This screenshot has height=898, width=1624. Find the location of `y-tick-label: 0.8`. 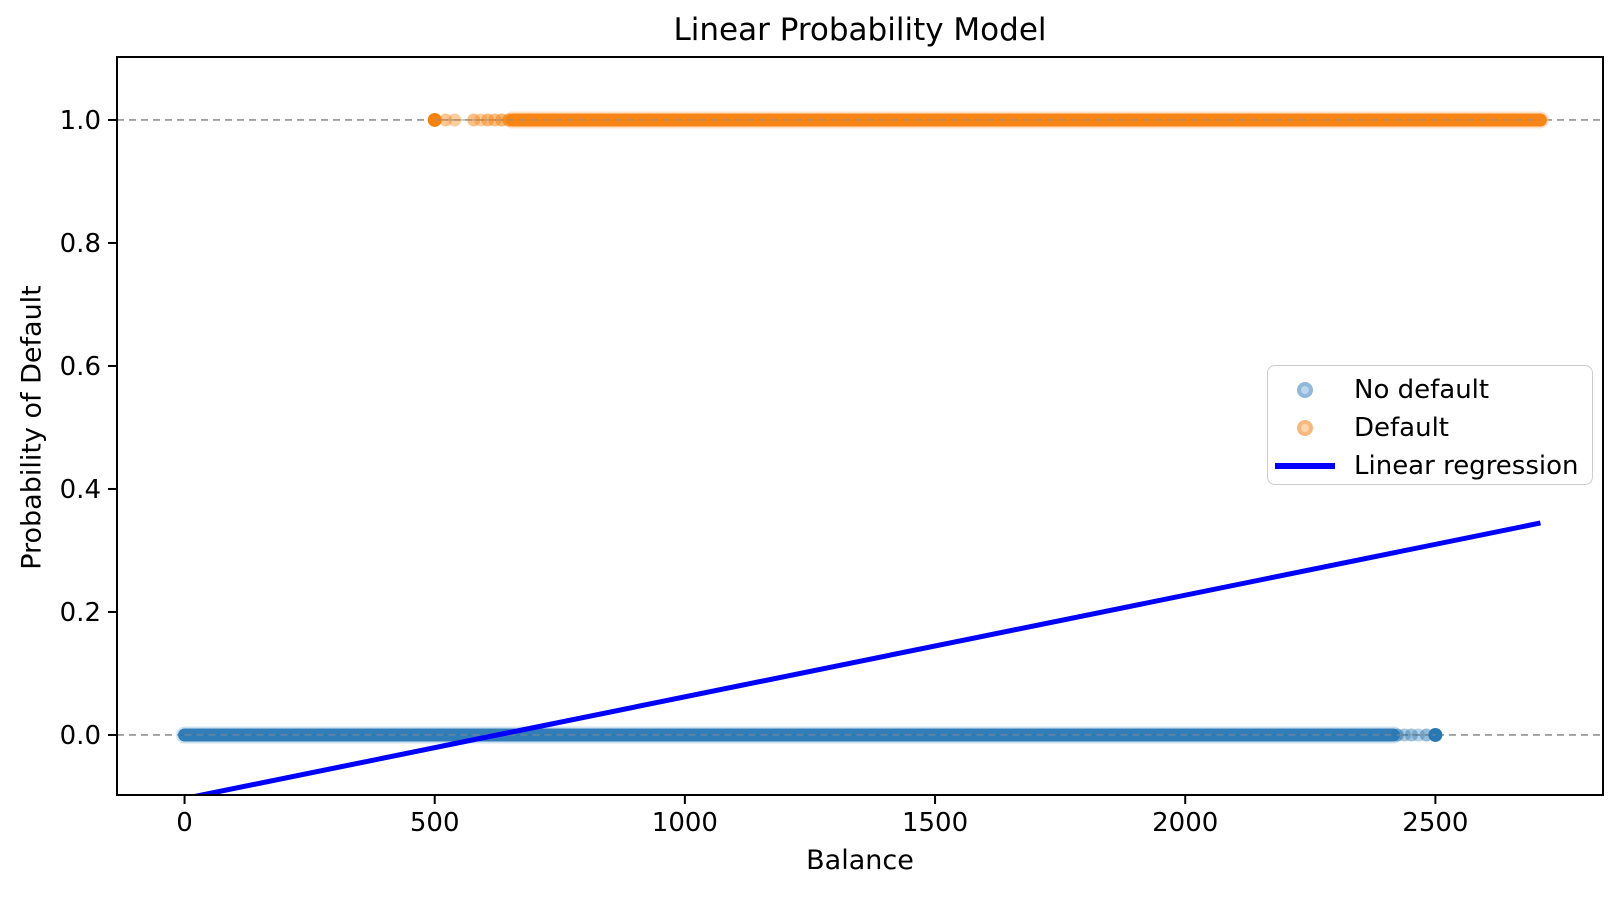

y-tick-label: 0.8 is located at coordinates (80, 244).